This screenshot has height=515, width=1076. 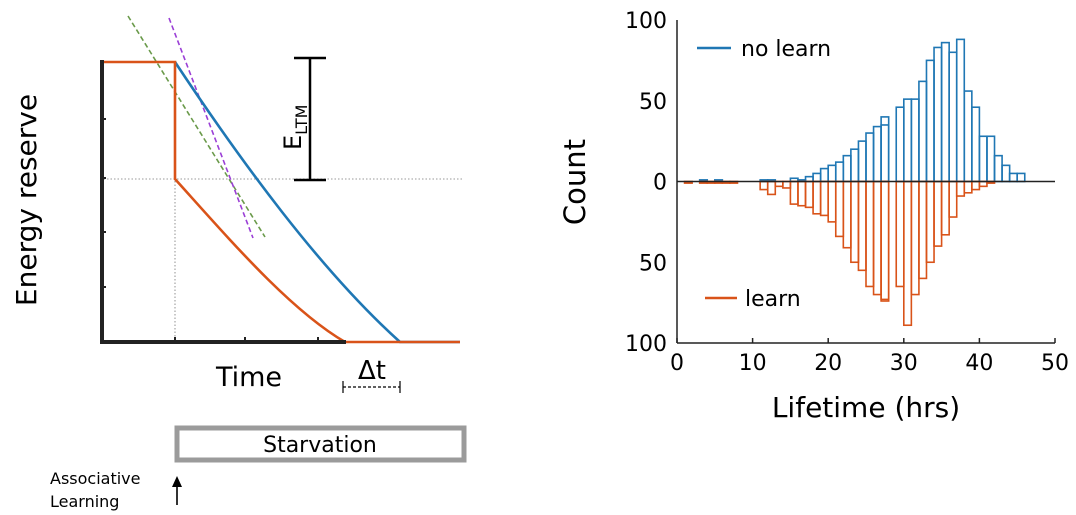 I want to click on eltm-bracket, so click(x=310, y=119).